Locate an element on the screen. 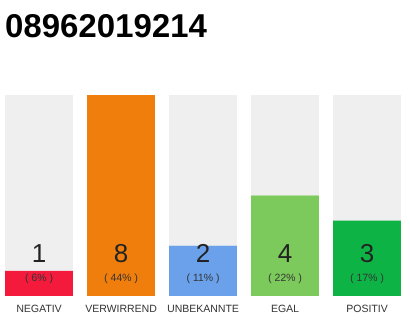 The width and height of the screenshot is (410, 320). data-label: 1 is located at coordinates (39, 253).